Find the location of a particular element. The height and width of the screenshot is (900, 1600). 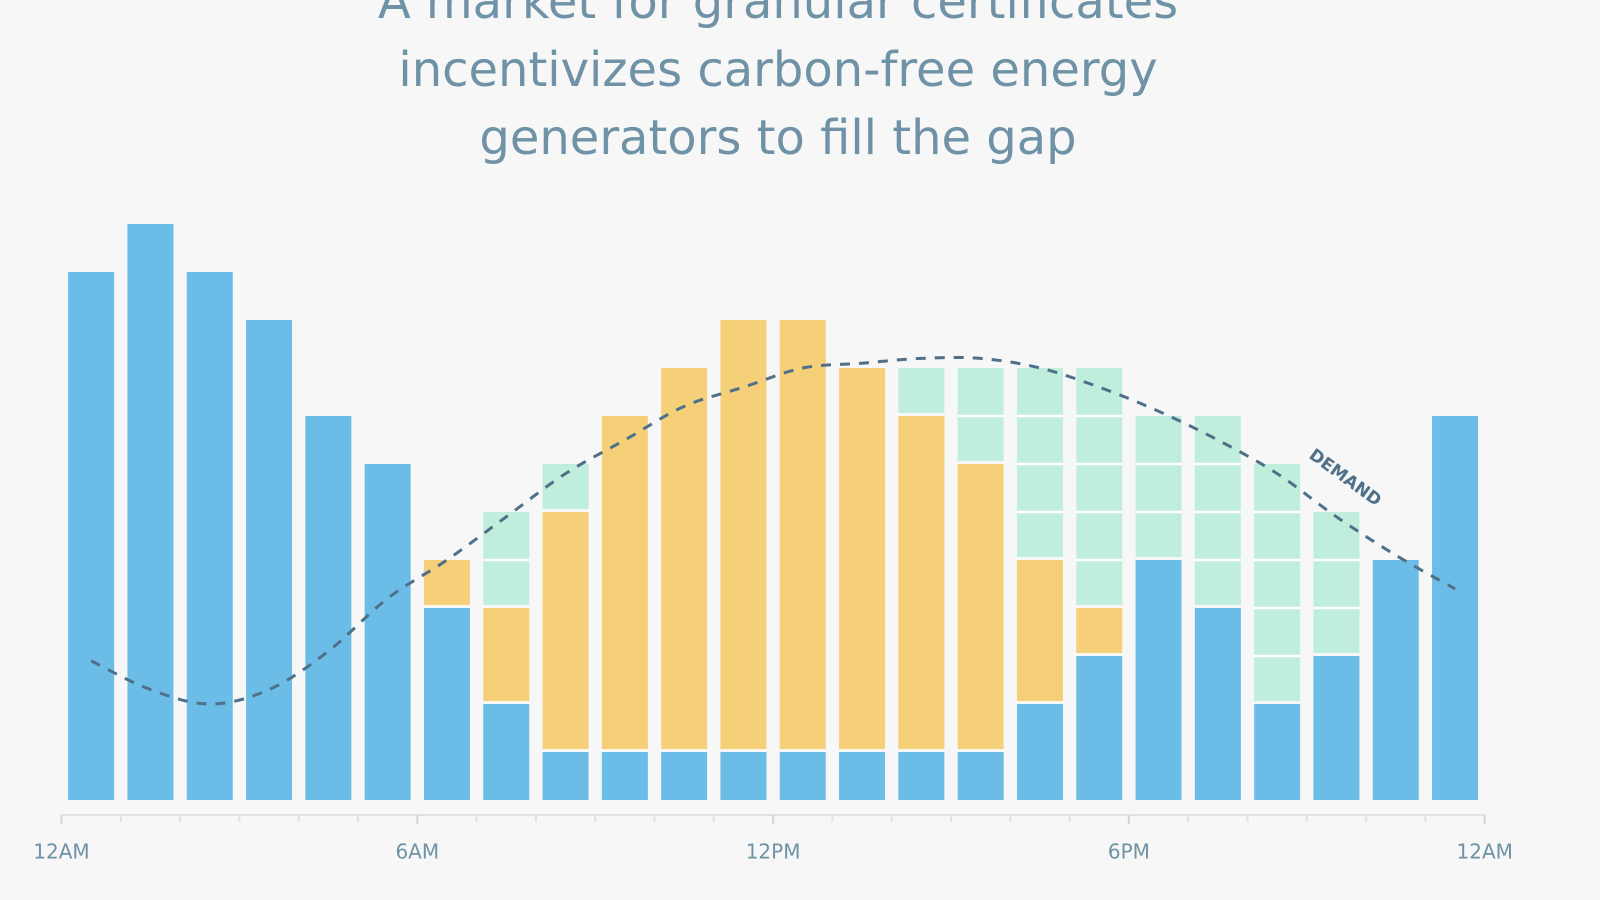

chart-title: generators to fill the gap is located at coordinates (777, 138).